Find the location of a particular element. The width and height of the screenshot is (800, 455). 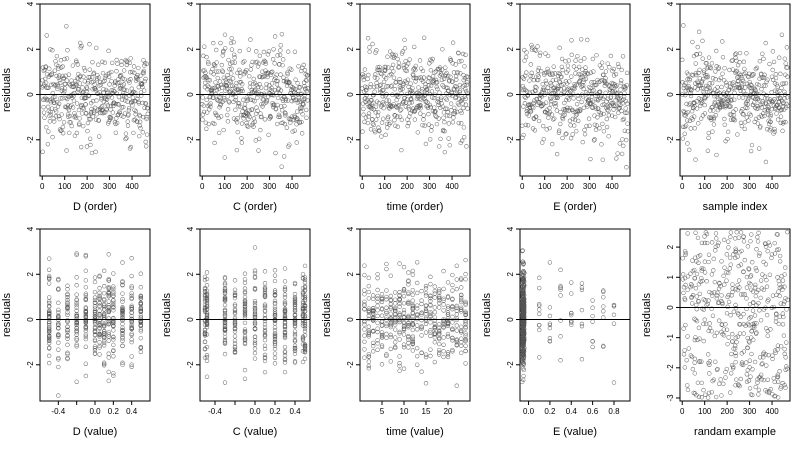

y-tick-label: -2 is located at coordinates (30, 140).